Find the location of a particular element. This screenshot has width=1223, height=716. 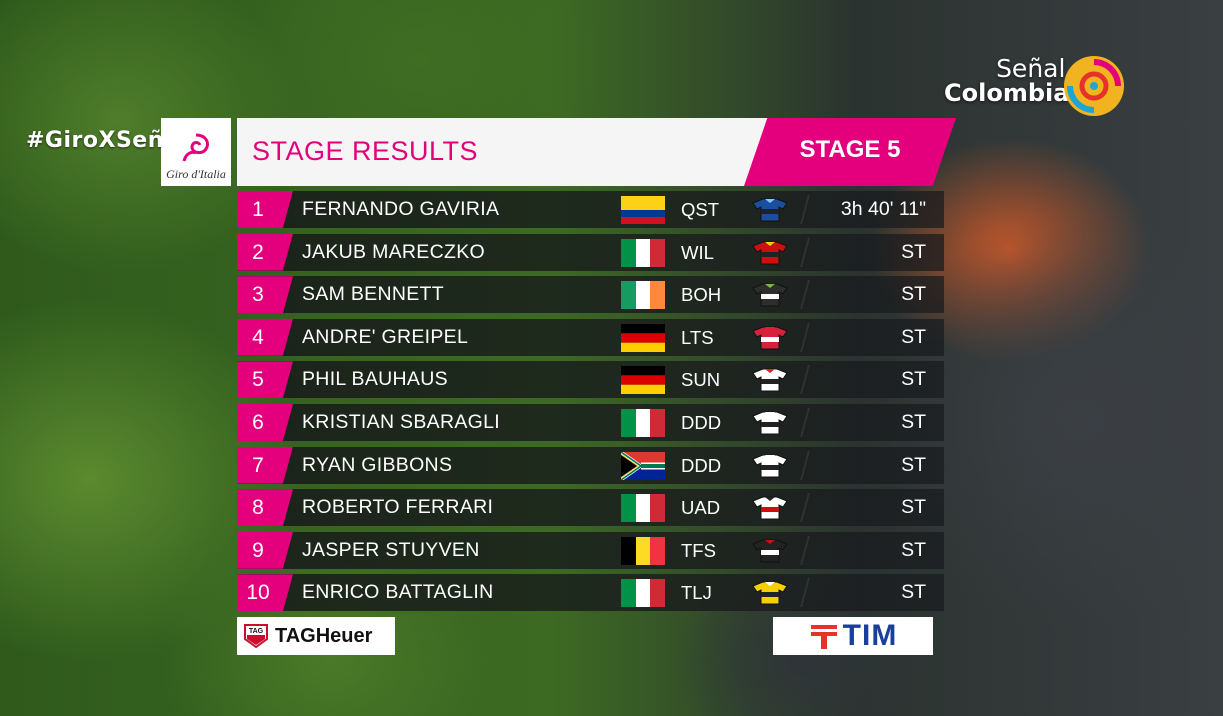

position-badge: 9 is located at coordinates (265, 550).